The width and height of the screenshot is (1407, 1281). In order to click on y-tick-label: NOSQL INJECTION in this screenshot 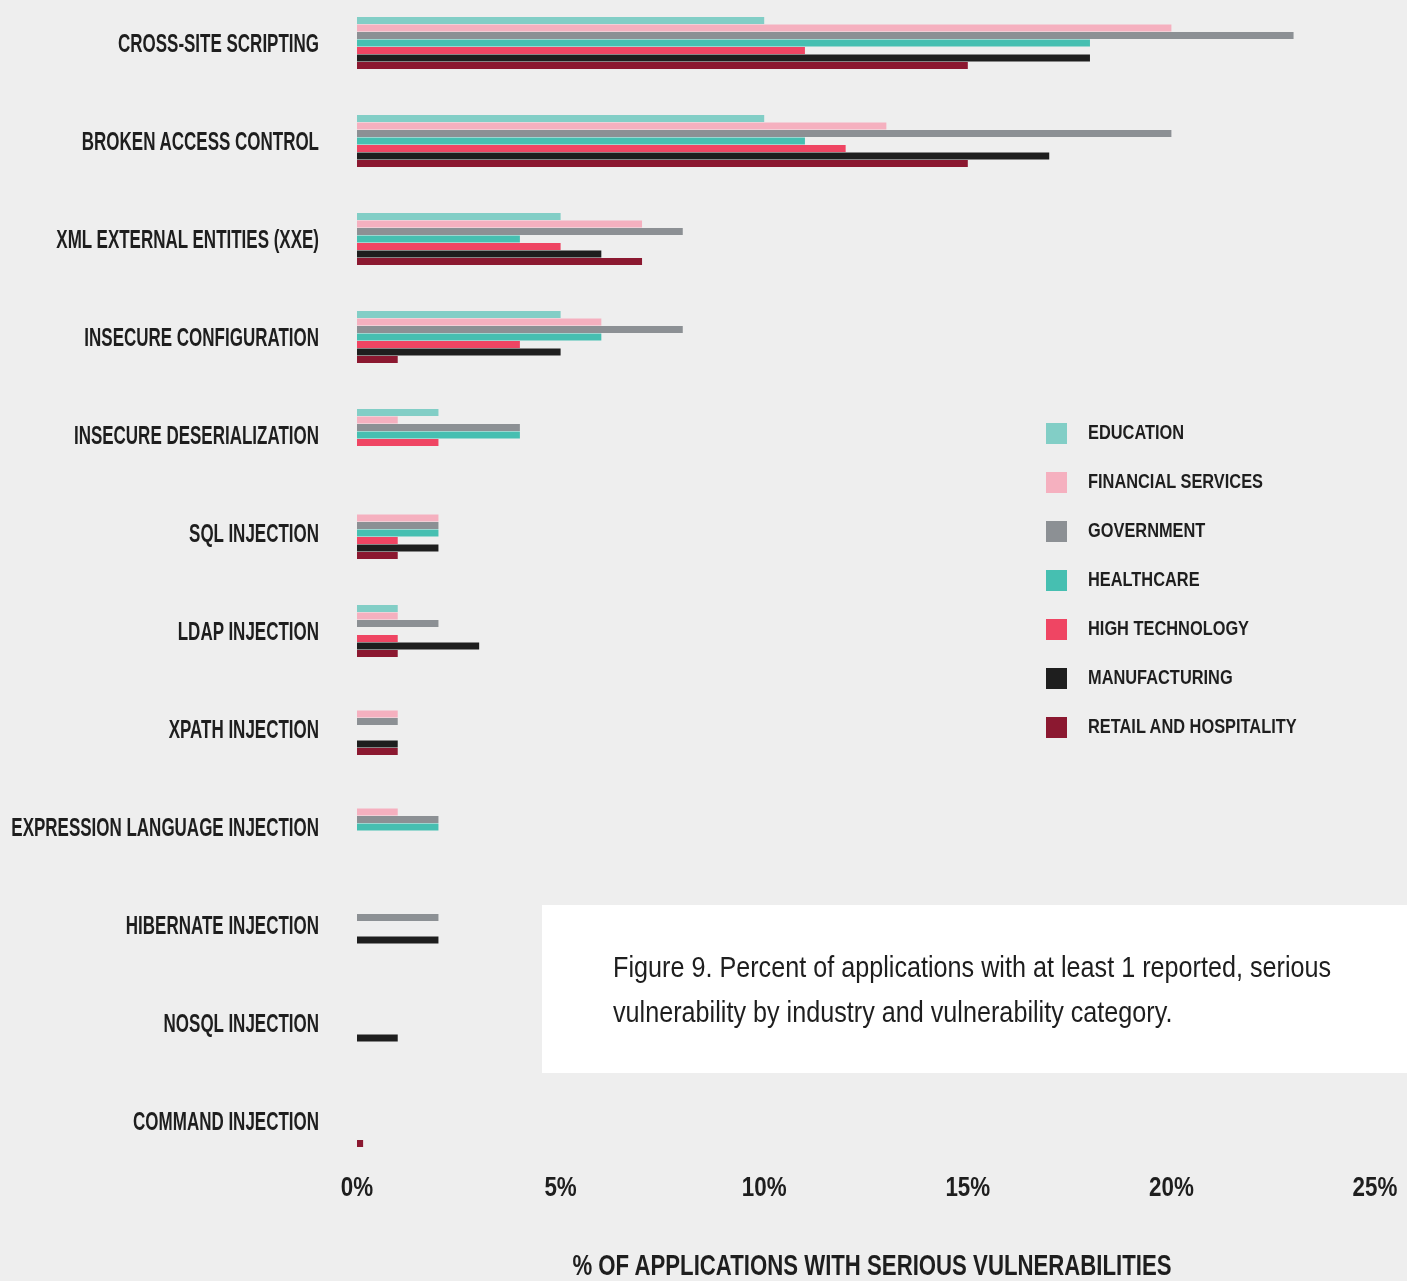, I will do `click(241, 1023)`.